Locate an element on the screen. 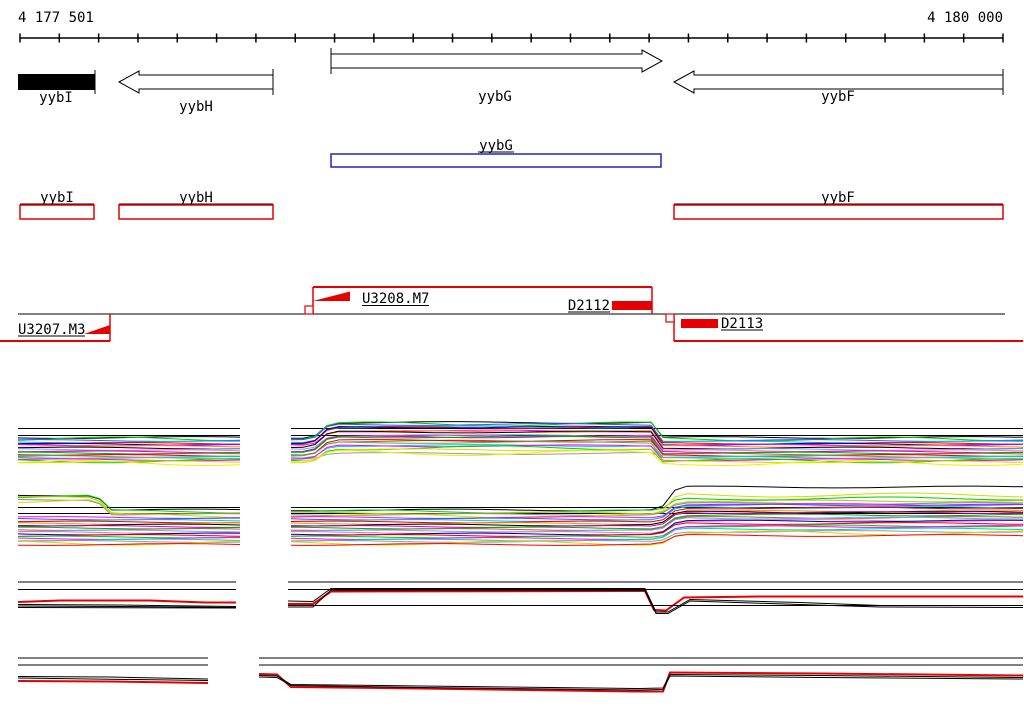  gene-region-yybI: yybI is located at coordinates (57, 205).